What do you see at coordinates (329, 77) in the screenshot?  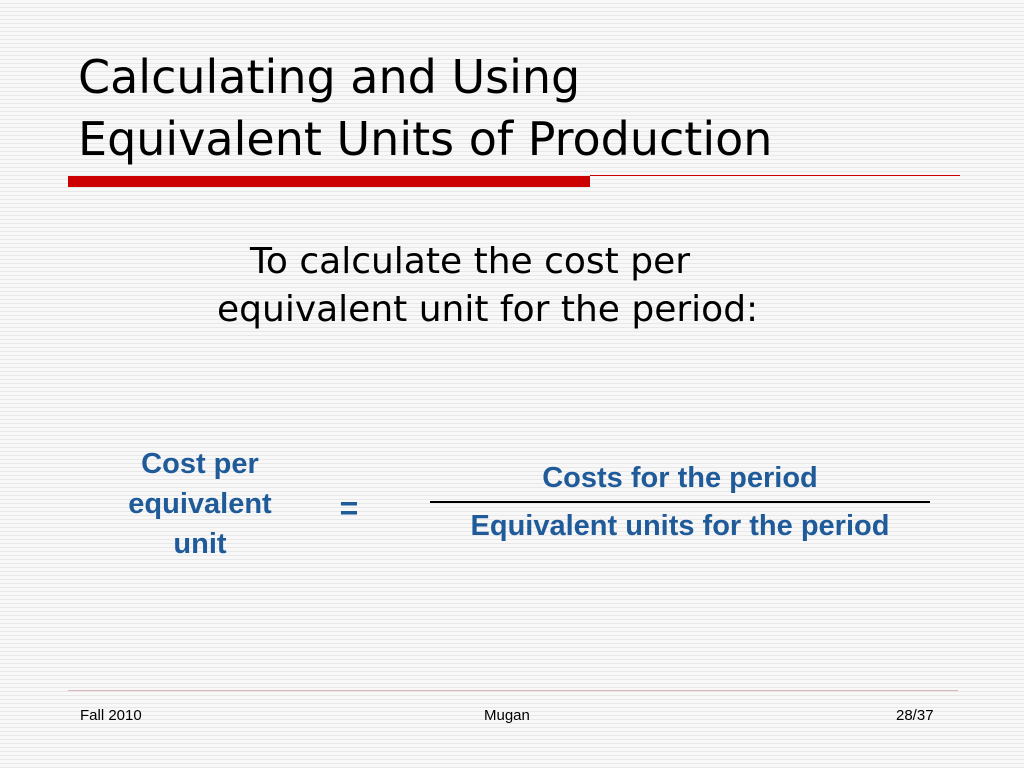 I see `slide-title-line-1: Calculating and Using` at bounding box center [329, 77].